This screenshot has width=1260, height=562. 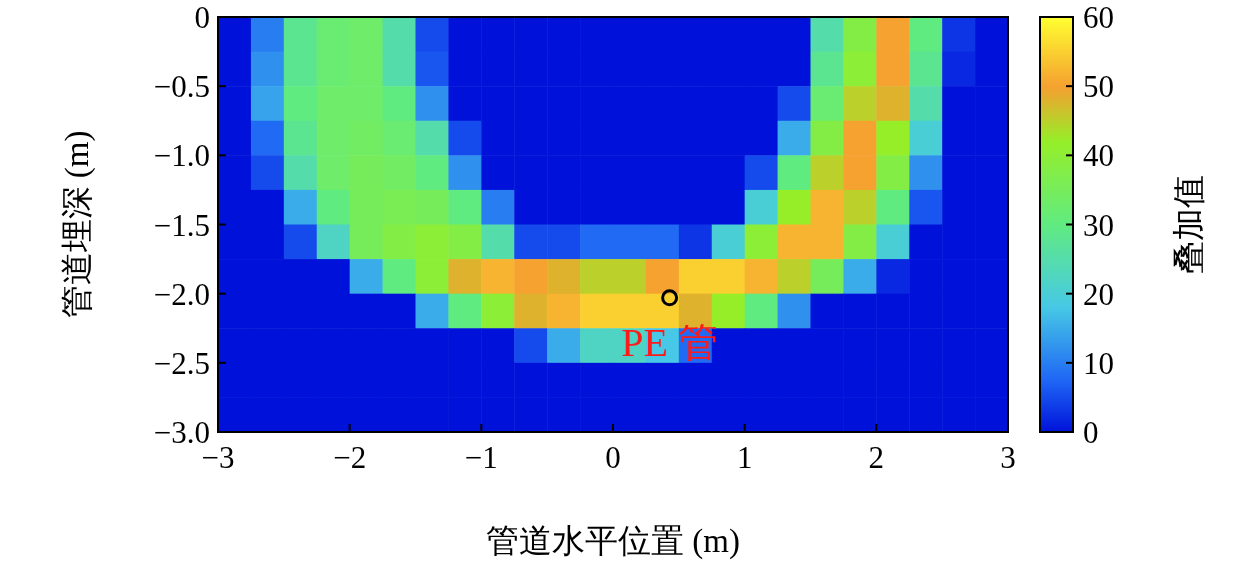 I want to click on color-bar-title: 叠加值, so click(x=1189, y=224).